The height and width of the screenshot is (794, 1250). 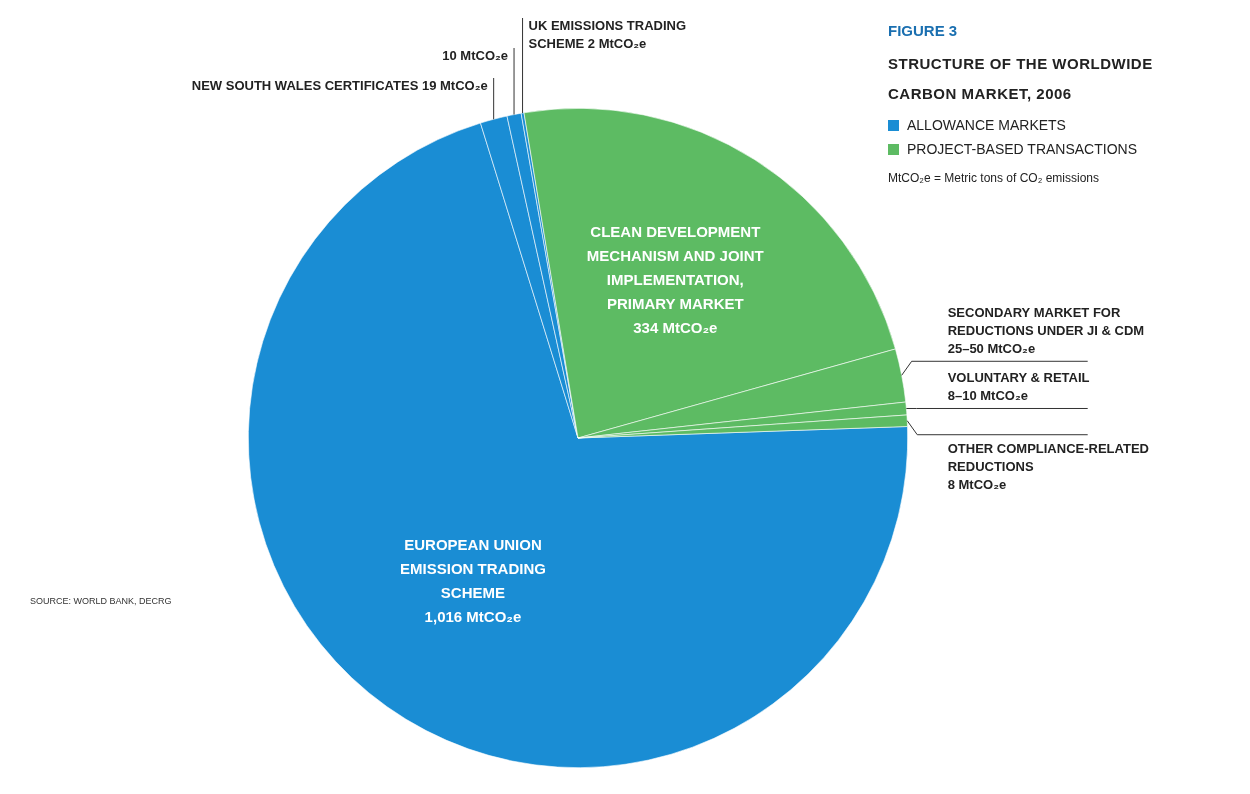 What do you see at coordinates (1021, 79) in the screenshot?
I see `text: STRUCTURE OF THE WORLDWIDE CARBON MARKET, 2006` at bounding box center [1021, 79].